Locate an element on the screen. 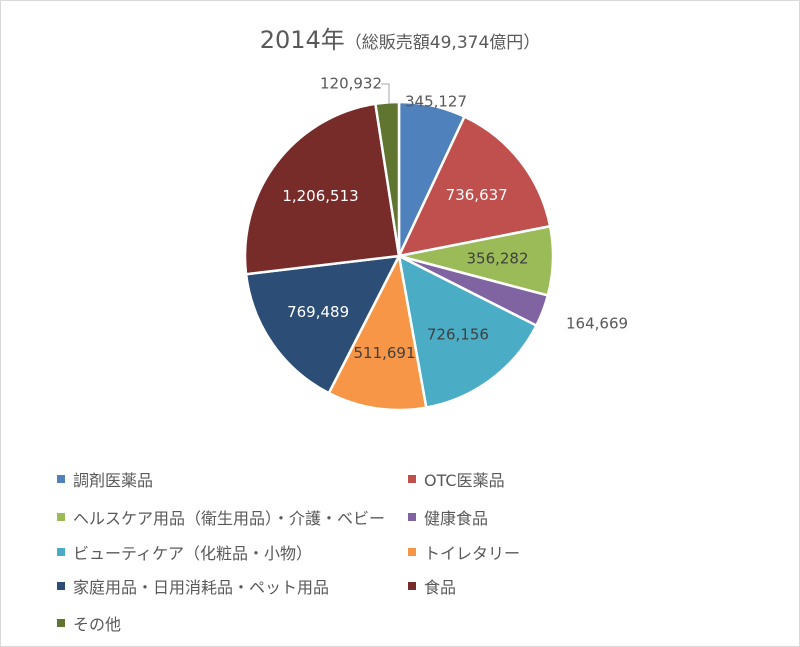 Image resolution: width=800 pixels, height=647 pixels. leader-line is located at coordinates (385, 93).